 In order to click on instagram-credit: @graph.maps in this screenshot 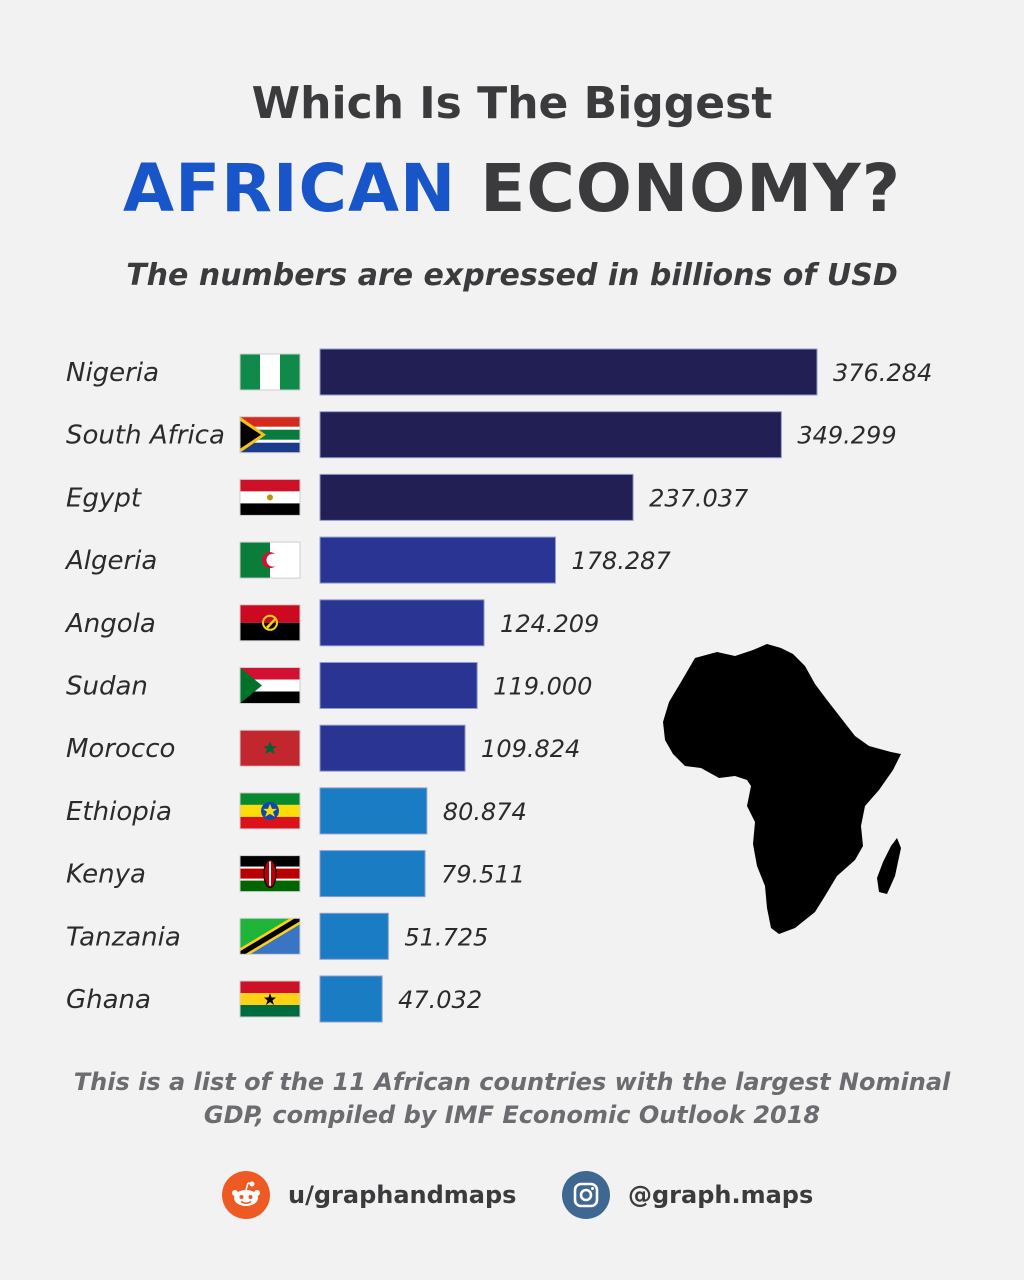, I will do `click(687, 1195)`.